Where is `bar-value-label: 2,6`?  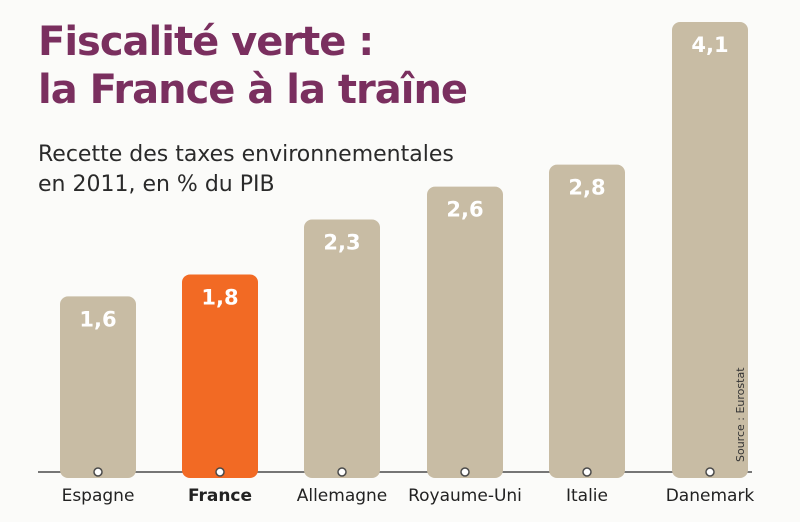
bar-value-label: 2,6 is located at coordinates (464, 210).